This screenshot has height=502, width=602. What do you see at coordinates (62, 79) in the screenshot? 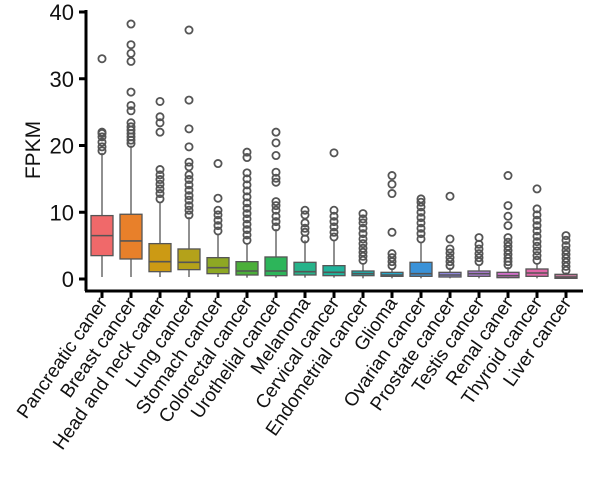
I see `y-tick-label: 30` at bounding box center [62, 79].